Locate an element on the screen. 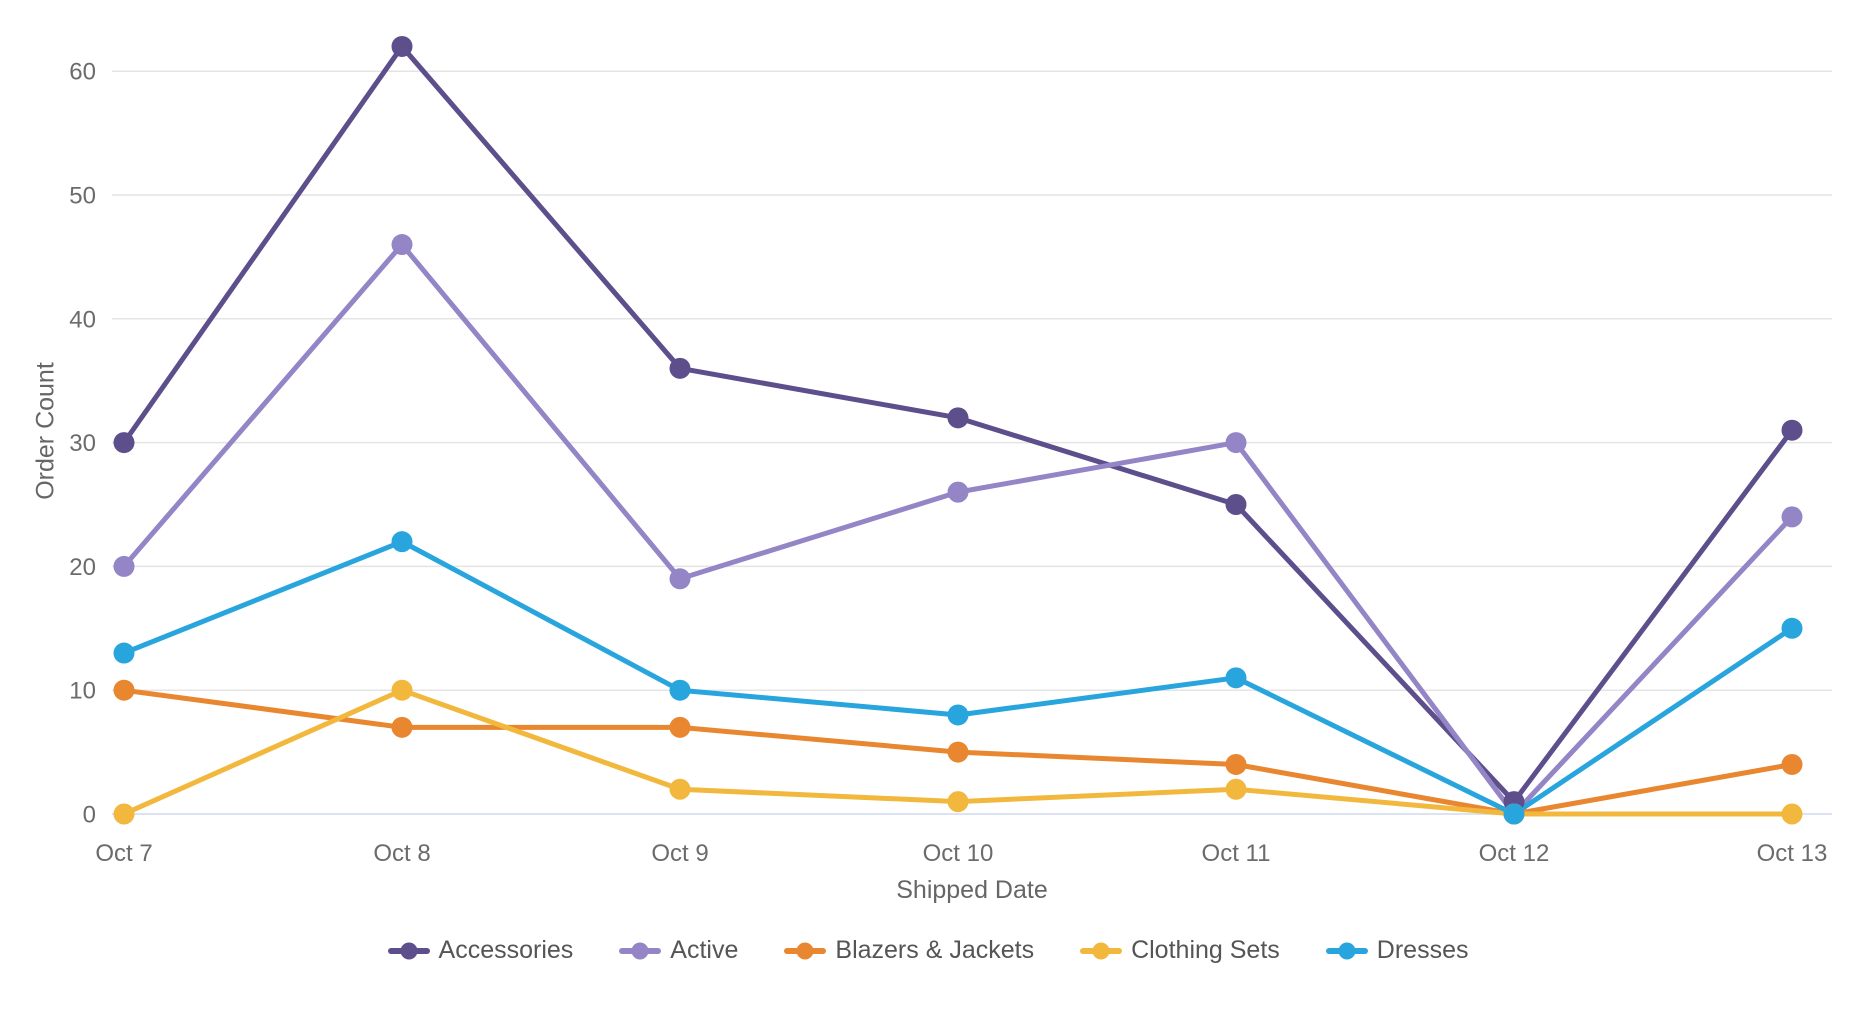  legend-item-active: Active is located at coordinates (678, 950).